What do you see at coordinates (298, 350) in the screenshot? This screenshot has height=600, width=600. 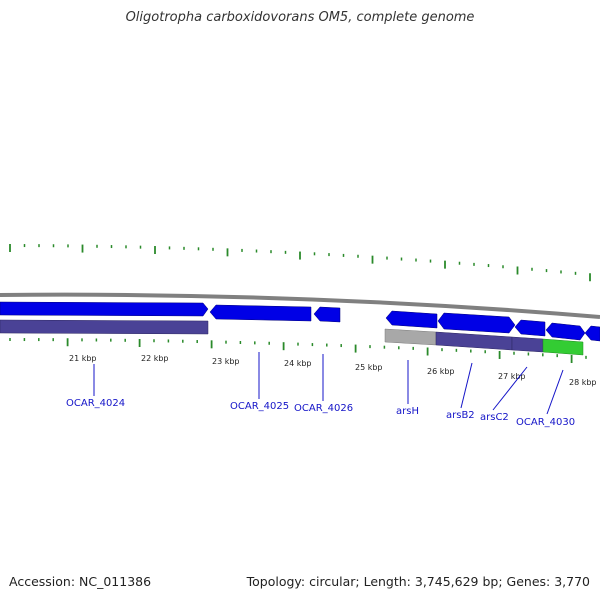 I see `ruler-tick-marks` at bounding box center [298, 350].